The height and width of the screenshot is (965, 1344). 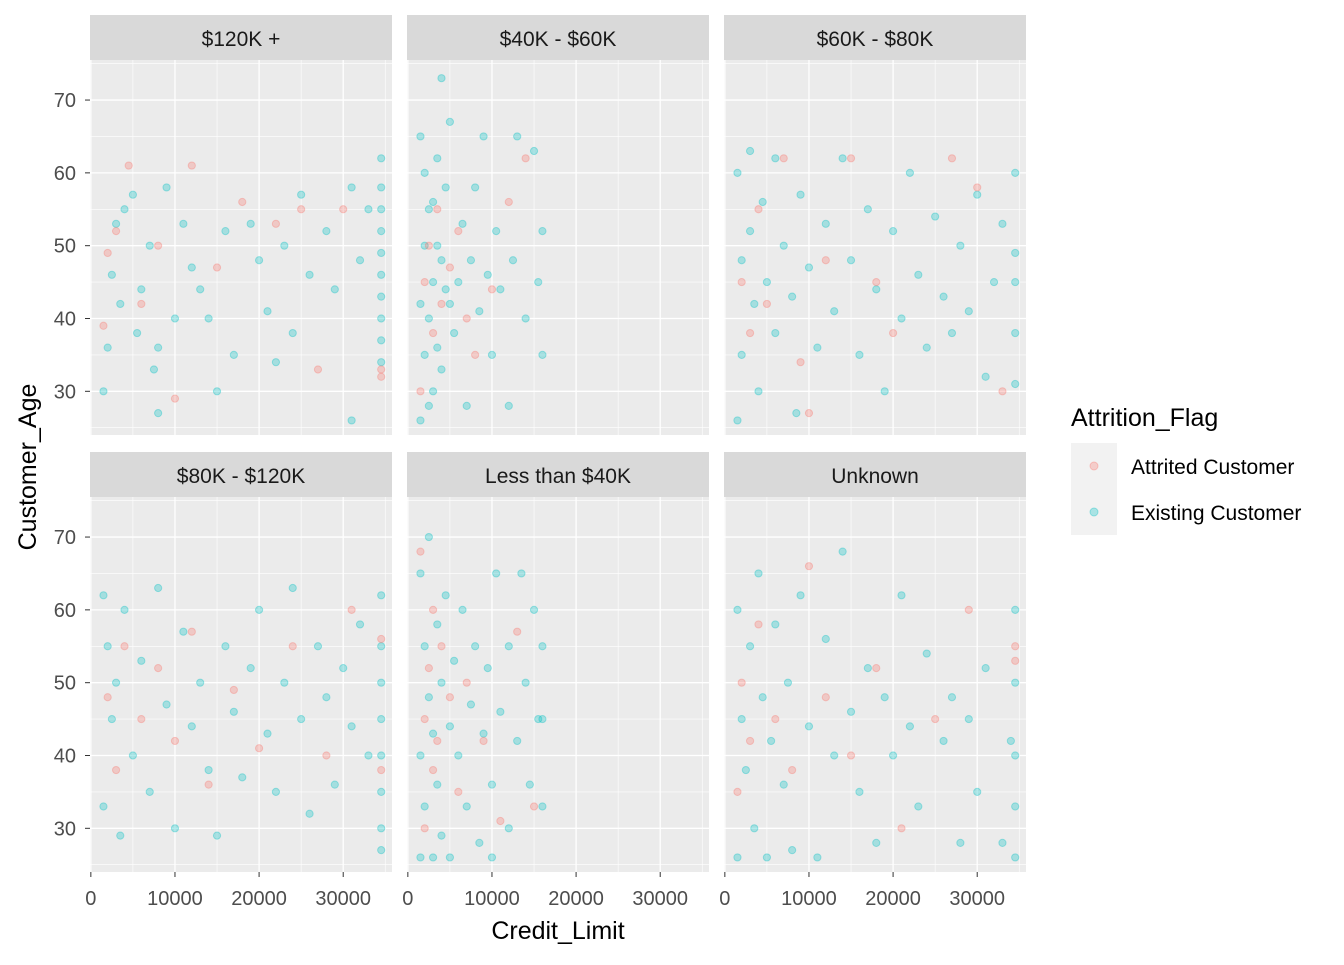 I want to click on x-tick-label: 30000, so click(x=660, y=899).